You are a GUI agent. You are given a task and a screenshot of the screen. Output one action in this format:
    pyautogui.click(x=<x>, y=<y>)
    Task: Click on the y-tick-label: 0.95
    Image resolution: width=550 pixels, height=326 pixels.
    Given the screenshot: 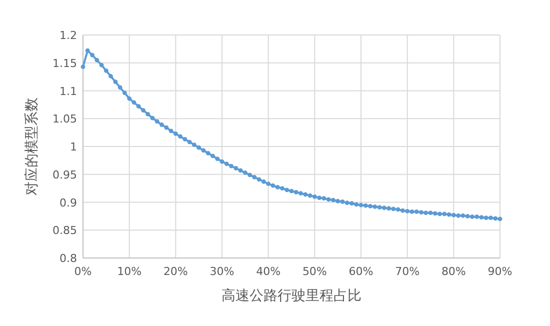 What is the action you would take?
    pyautogui.click(x=64, y=175)
    